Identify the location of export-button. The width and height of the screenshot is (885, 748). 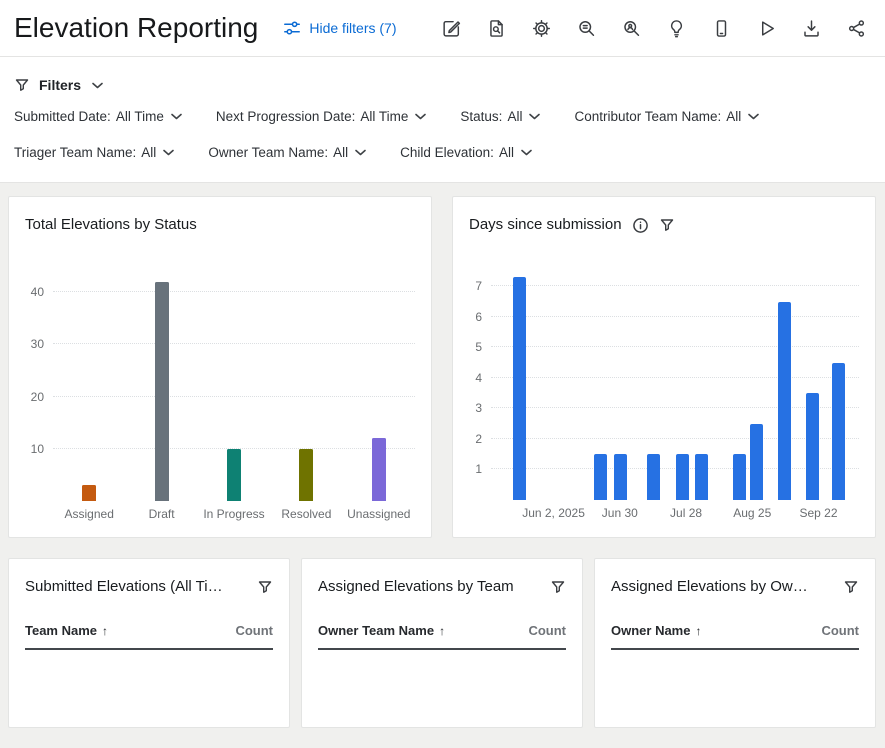
(811, 28).